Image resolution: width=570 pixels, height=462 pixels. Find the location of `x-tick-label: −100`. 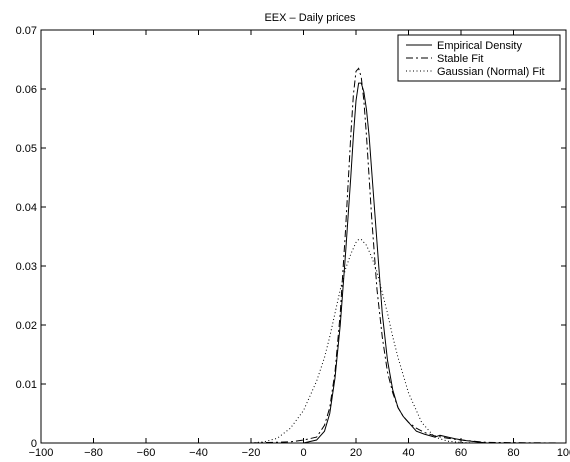

x-tick-label: −100 is located at coordinates (41, 453).